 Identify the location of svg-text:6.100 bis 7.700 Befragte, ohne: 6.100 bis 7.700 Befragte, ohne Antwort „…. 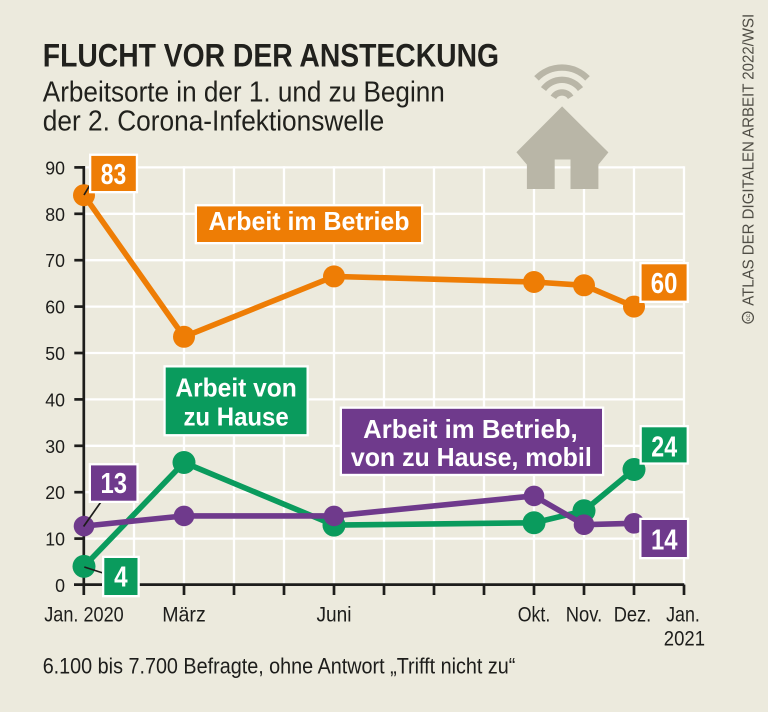
(279, 665).